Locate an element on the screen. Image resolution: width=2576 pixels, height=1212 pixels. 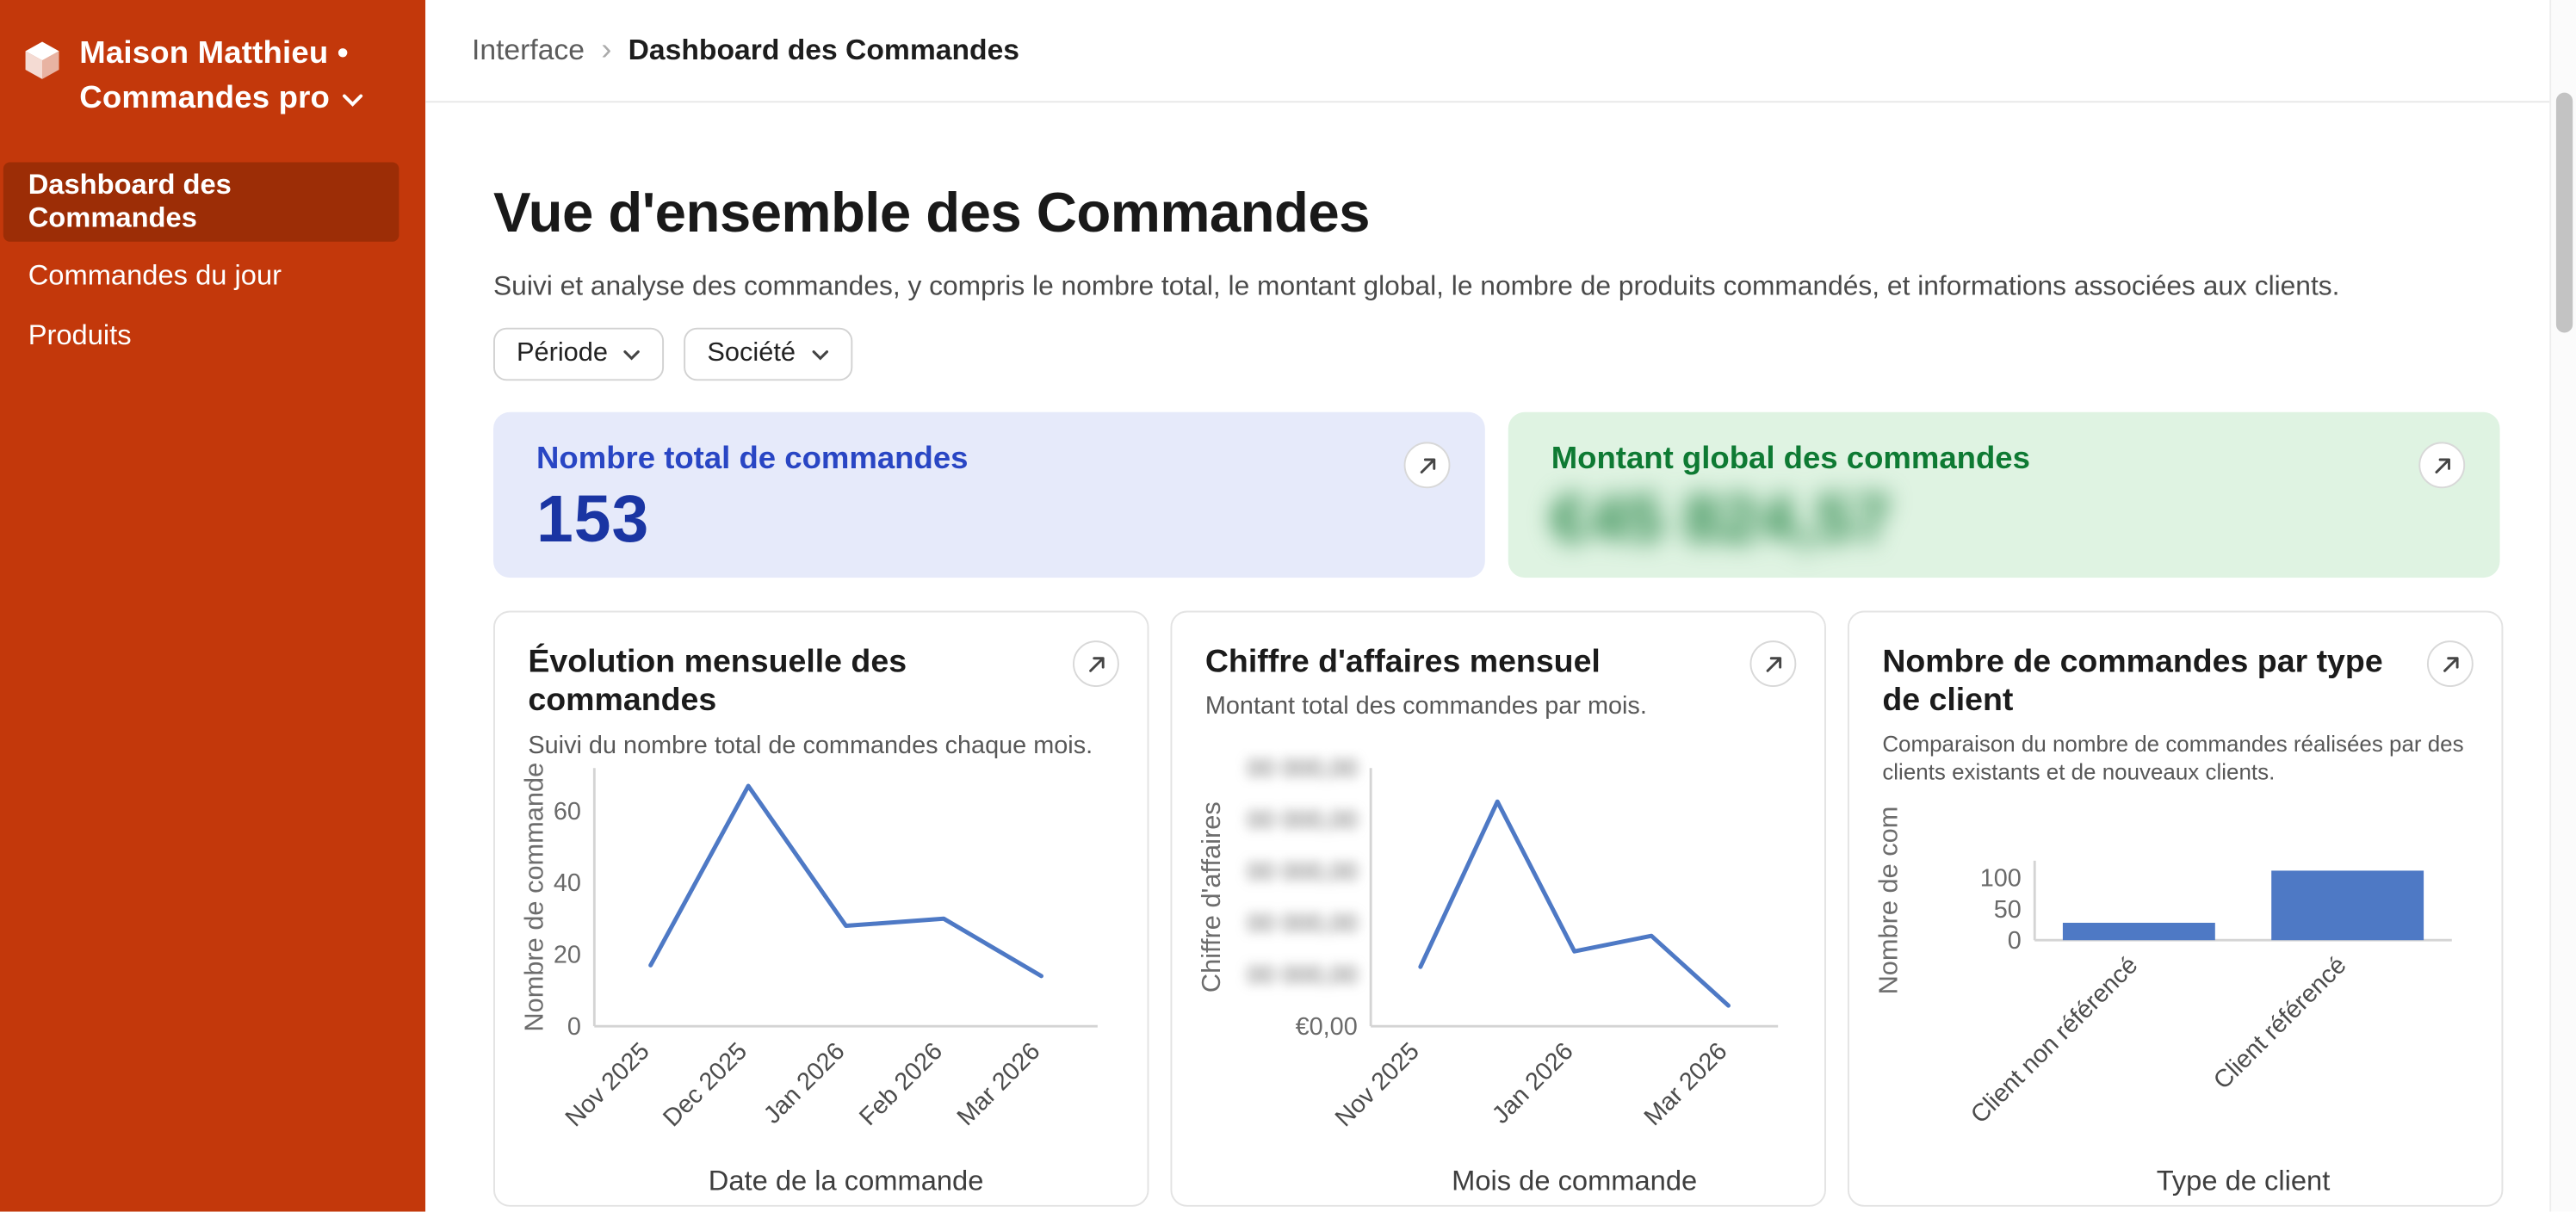
workspace-title-line1: Maison Matthieu • is located at coordinates (214, 53).